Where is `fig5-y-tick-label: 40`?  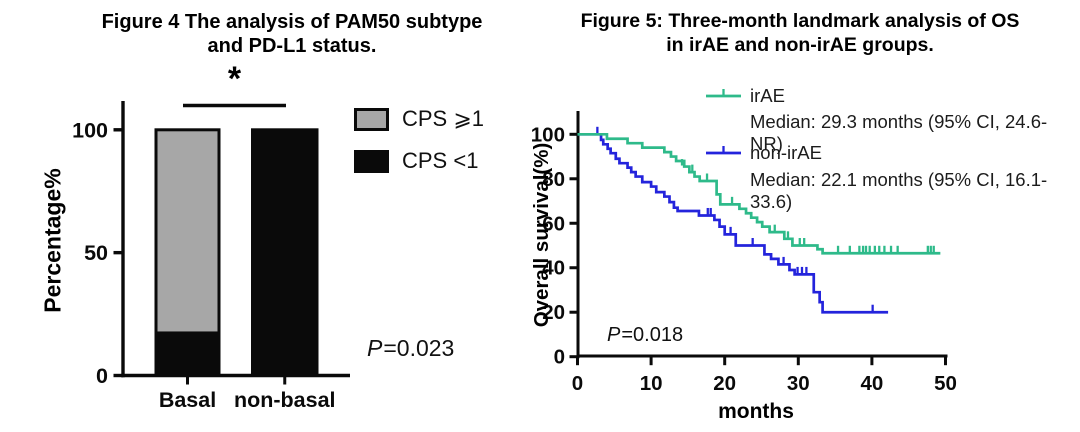
fig5-y-tick-label: 40 is located at coordinates (553, 268).